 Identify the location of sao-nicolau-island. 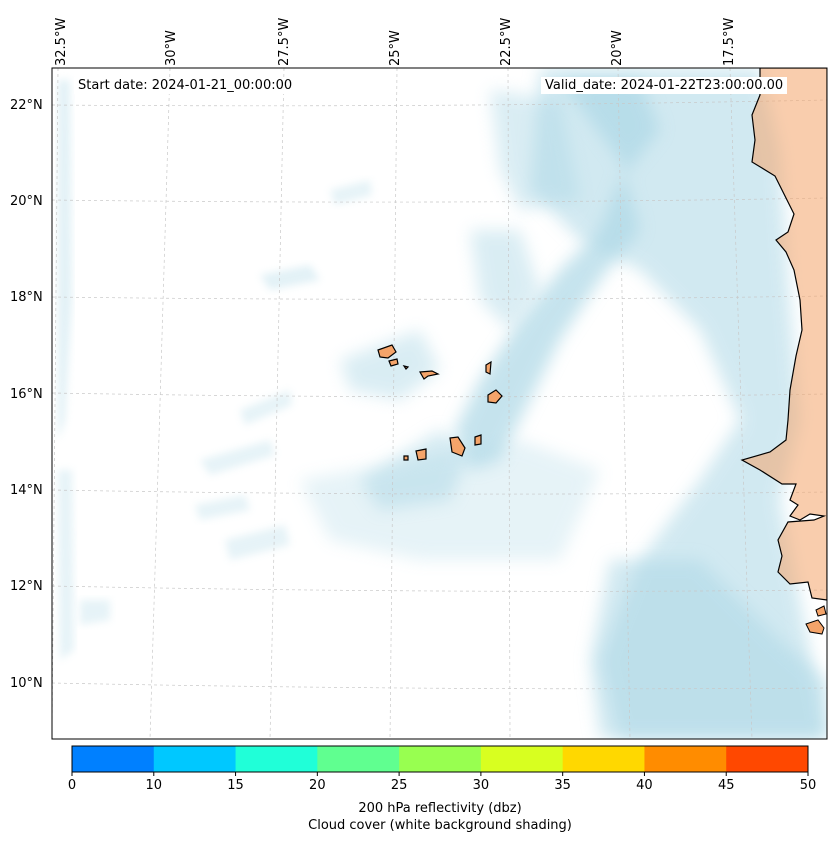
(429, 375).